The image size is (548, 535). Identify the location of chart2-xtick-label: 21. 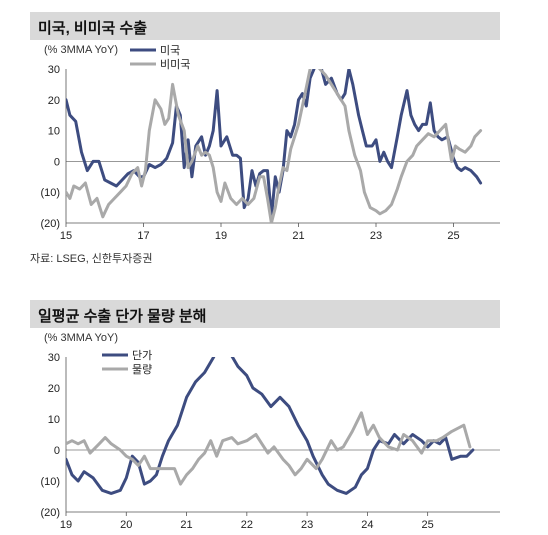
(186, 525).